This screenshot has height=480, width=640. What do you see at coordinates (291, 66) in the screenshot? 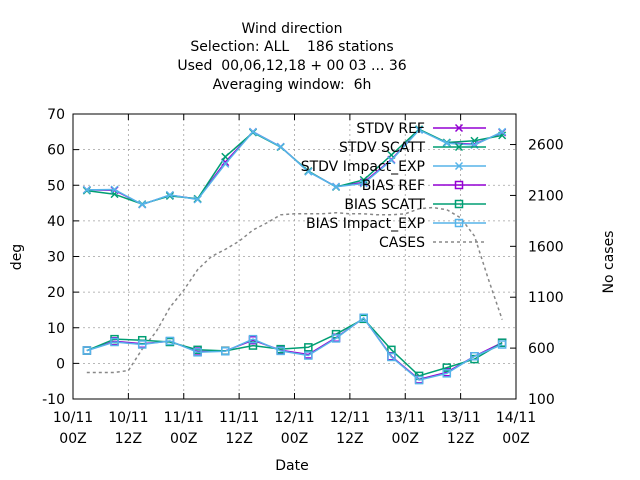
I see `title-line-3: Used 00,06,12,18 + 00 03 ... 36` at bounding box center [291, 66].